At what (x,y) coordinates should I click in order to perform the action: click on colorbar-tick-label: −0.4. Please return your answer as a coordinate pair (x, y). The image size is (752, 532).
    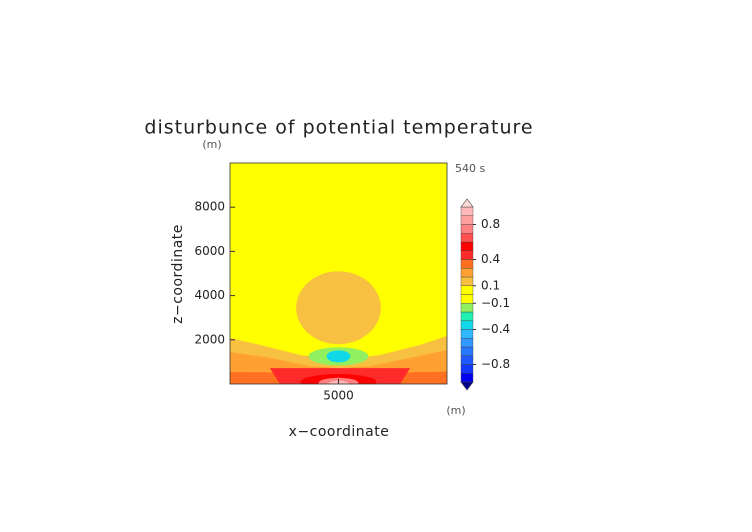
    Looking at the image, I should click on (495, 329).